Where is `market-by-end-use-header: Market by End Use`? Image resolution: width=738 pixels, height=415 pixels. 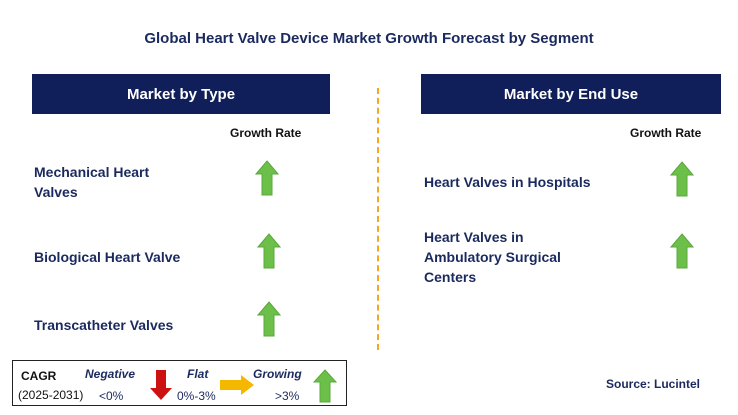 market-by-end-use-header: Market by End Use is located at coordinates (571, 94).